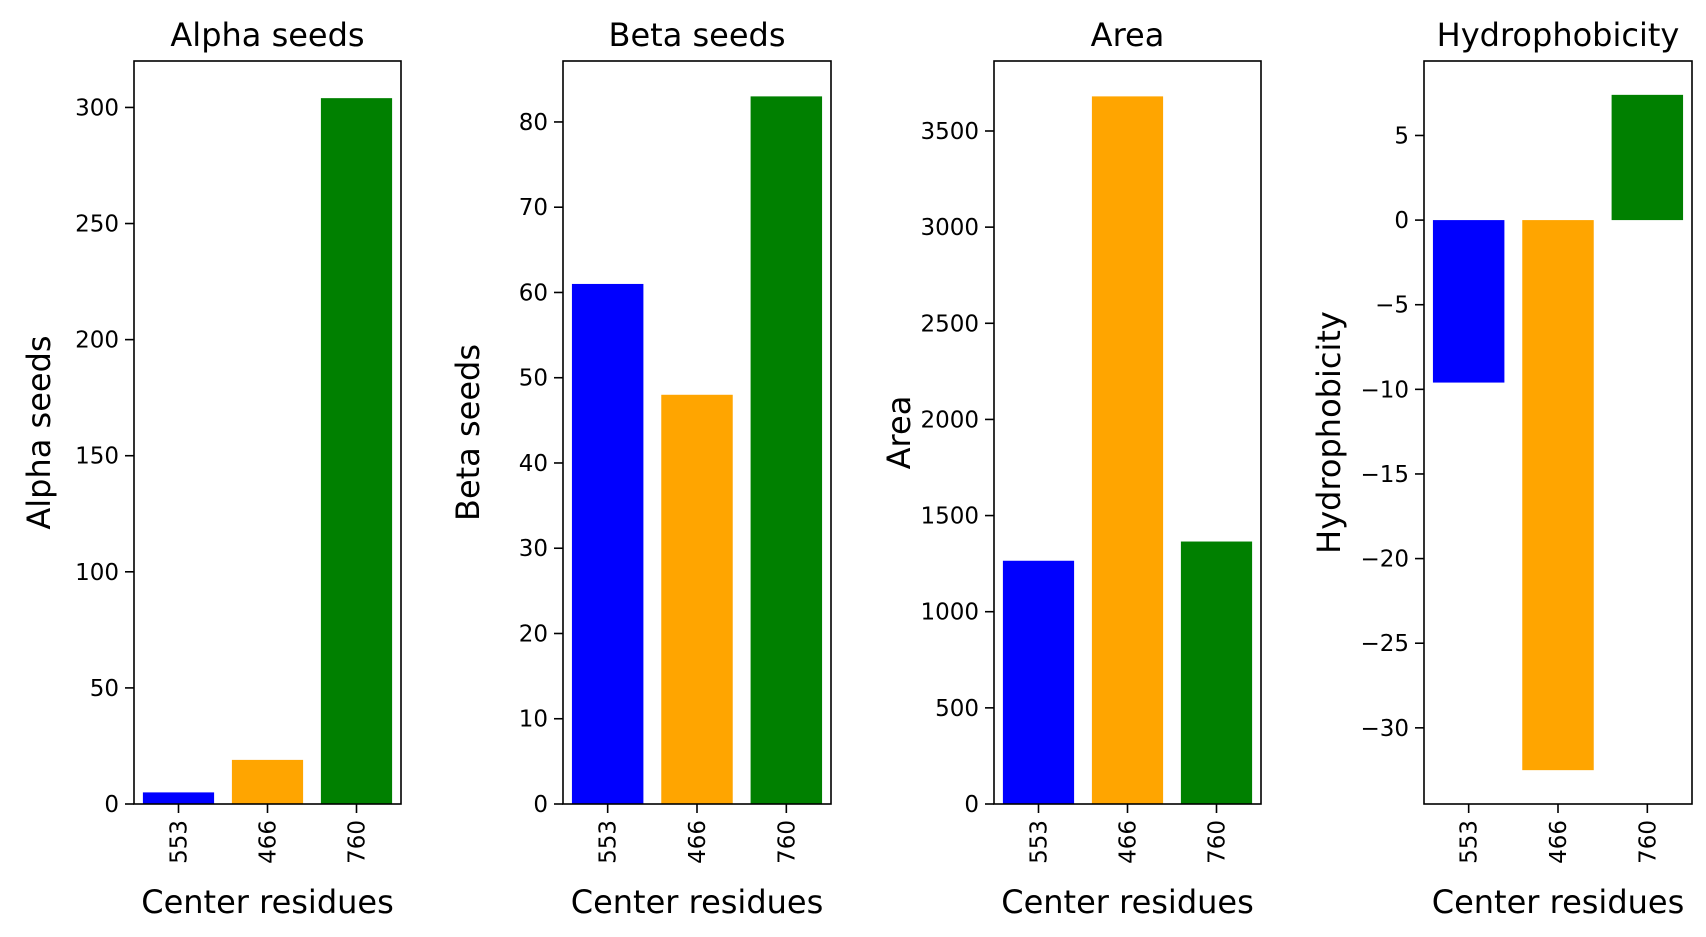 The image size is (1706, 937). I want to click on y-tick-label: −10, so click(1384, 390).